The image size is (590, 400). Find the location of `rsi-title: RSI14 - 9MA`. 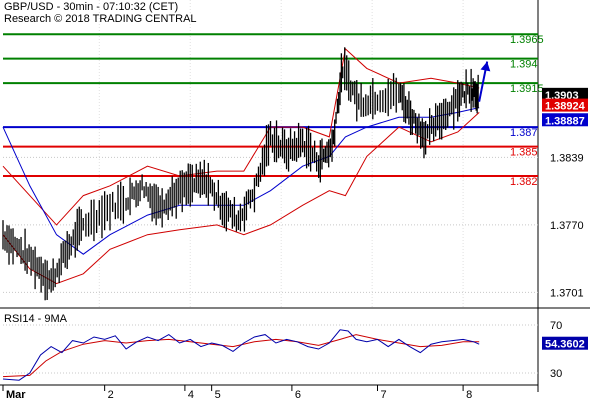

rsi-title: RSI14 - 9MA is located at coordinates (36, 319).